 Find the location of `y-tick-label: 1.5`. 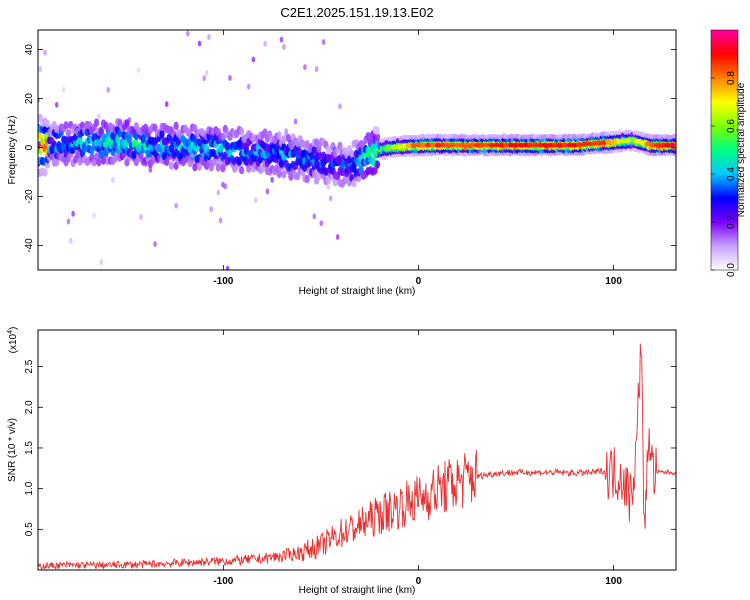

y-tick-label: 1.5 is located at coordinates (29, 448).